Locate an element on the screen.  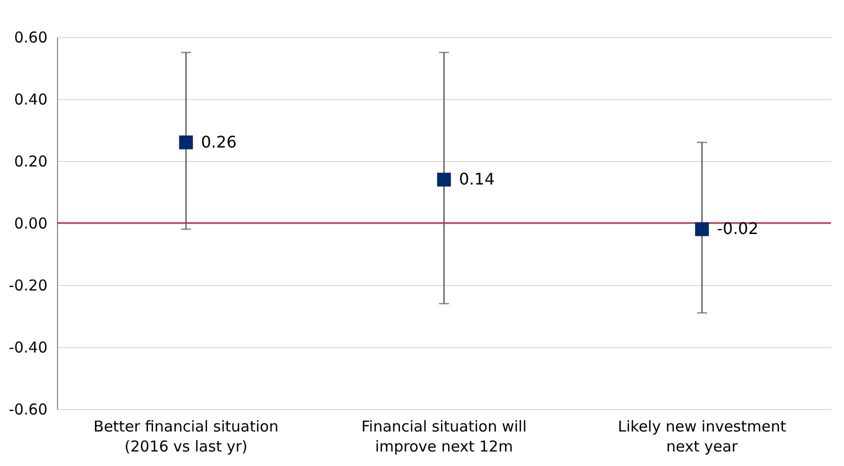
data-label: 0.14 is located at coordinates (477, 179).